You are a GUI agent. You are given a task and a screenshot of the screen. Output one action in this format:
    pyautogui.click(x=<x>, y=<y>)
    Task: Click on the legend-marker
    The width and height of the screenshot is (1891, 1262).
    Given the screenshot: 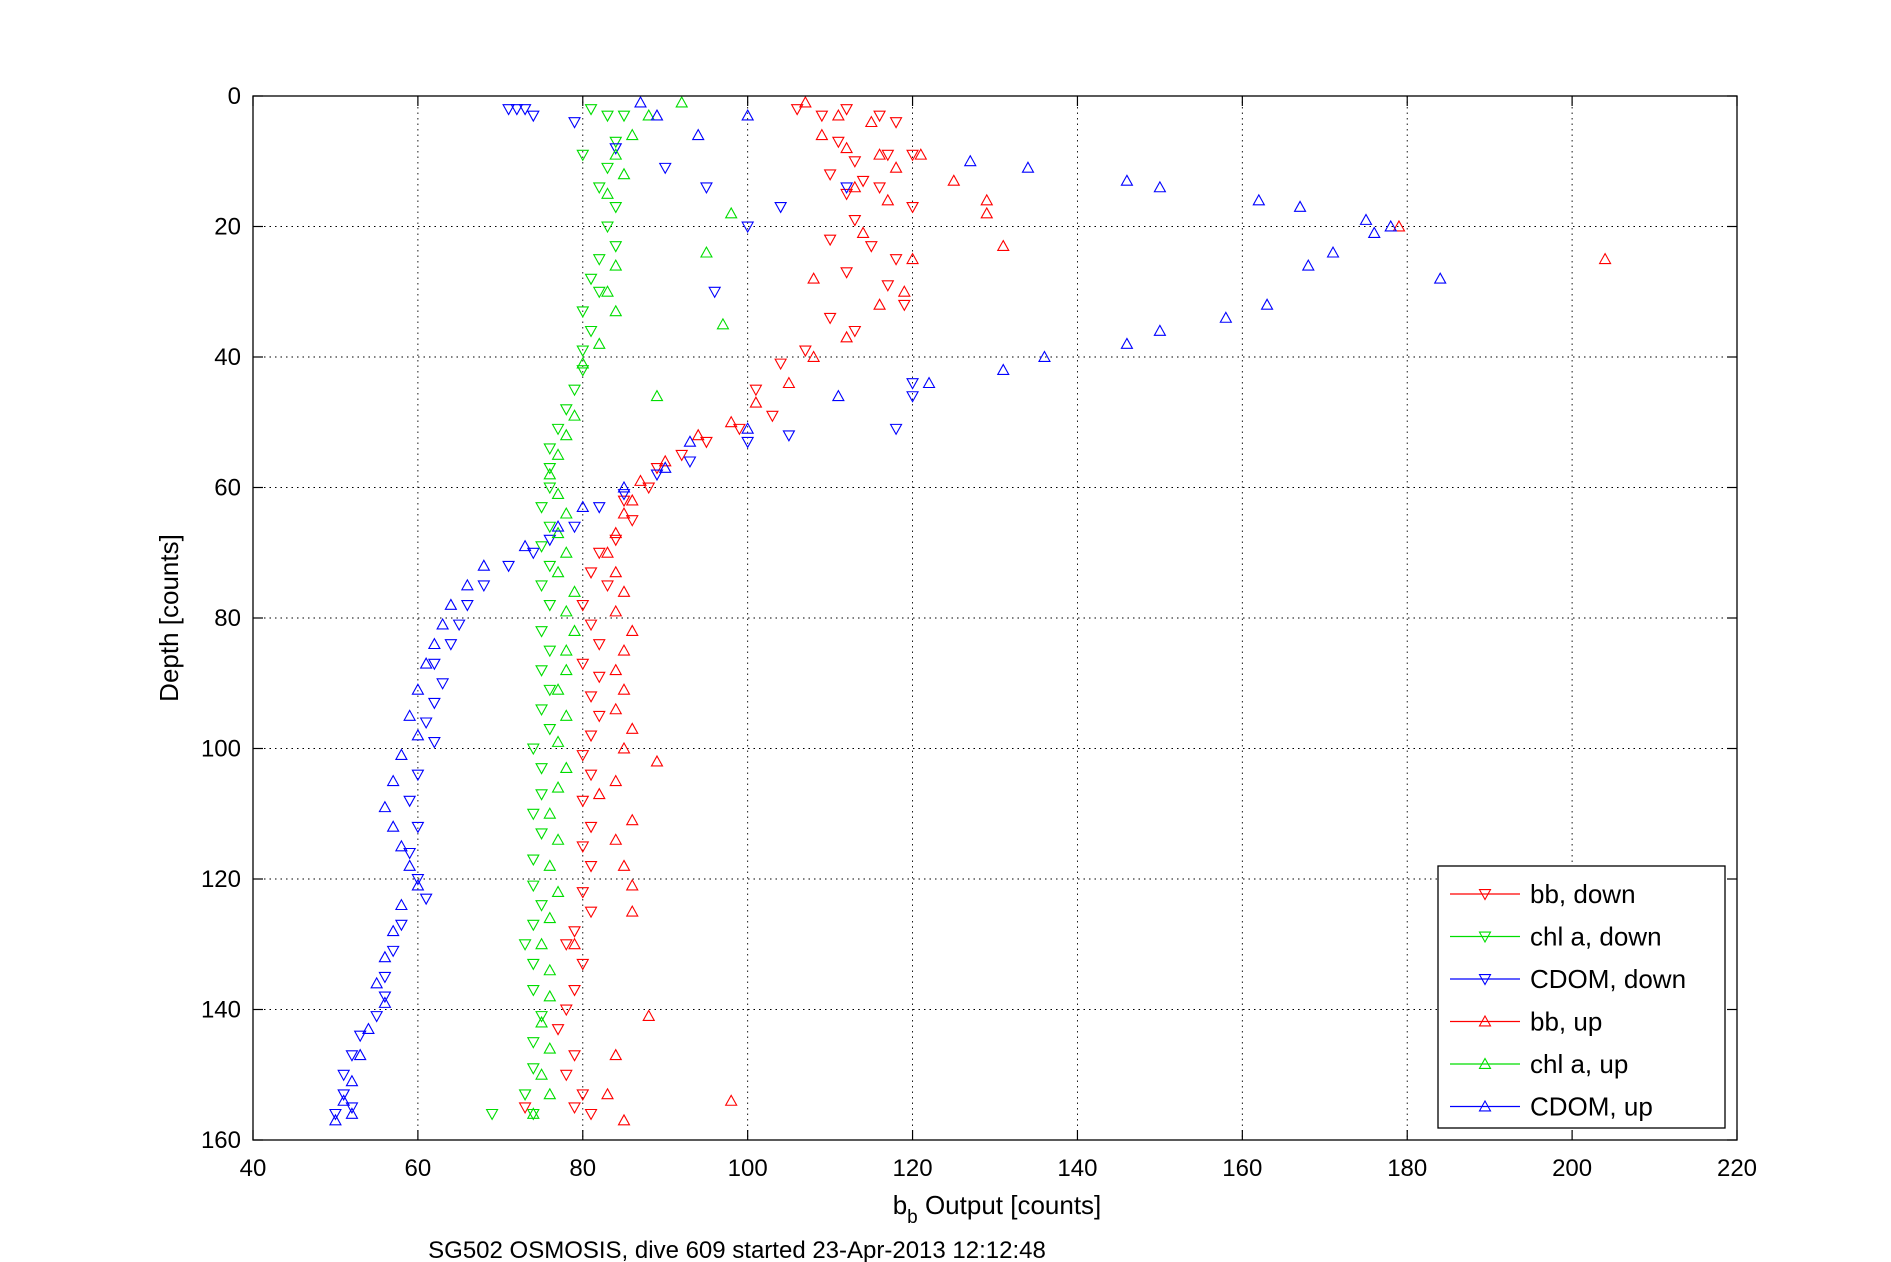 What is the action you would take?
    pyautogui.click(x=1485, y=1105)
    